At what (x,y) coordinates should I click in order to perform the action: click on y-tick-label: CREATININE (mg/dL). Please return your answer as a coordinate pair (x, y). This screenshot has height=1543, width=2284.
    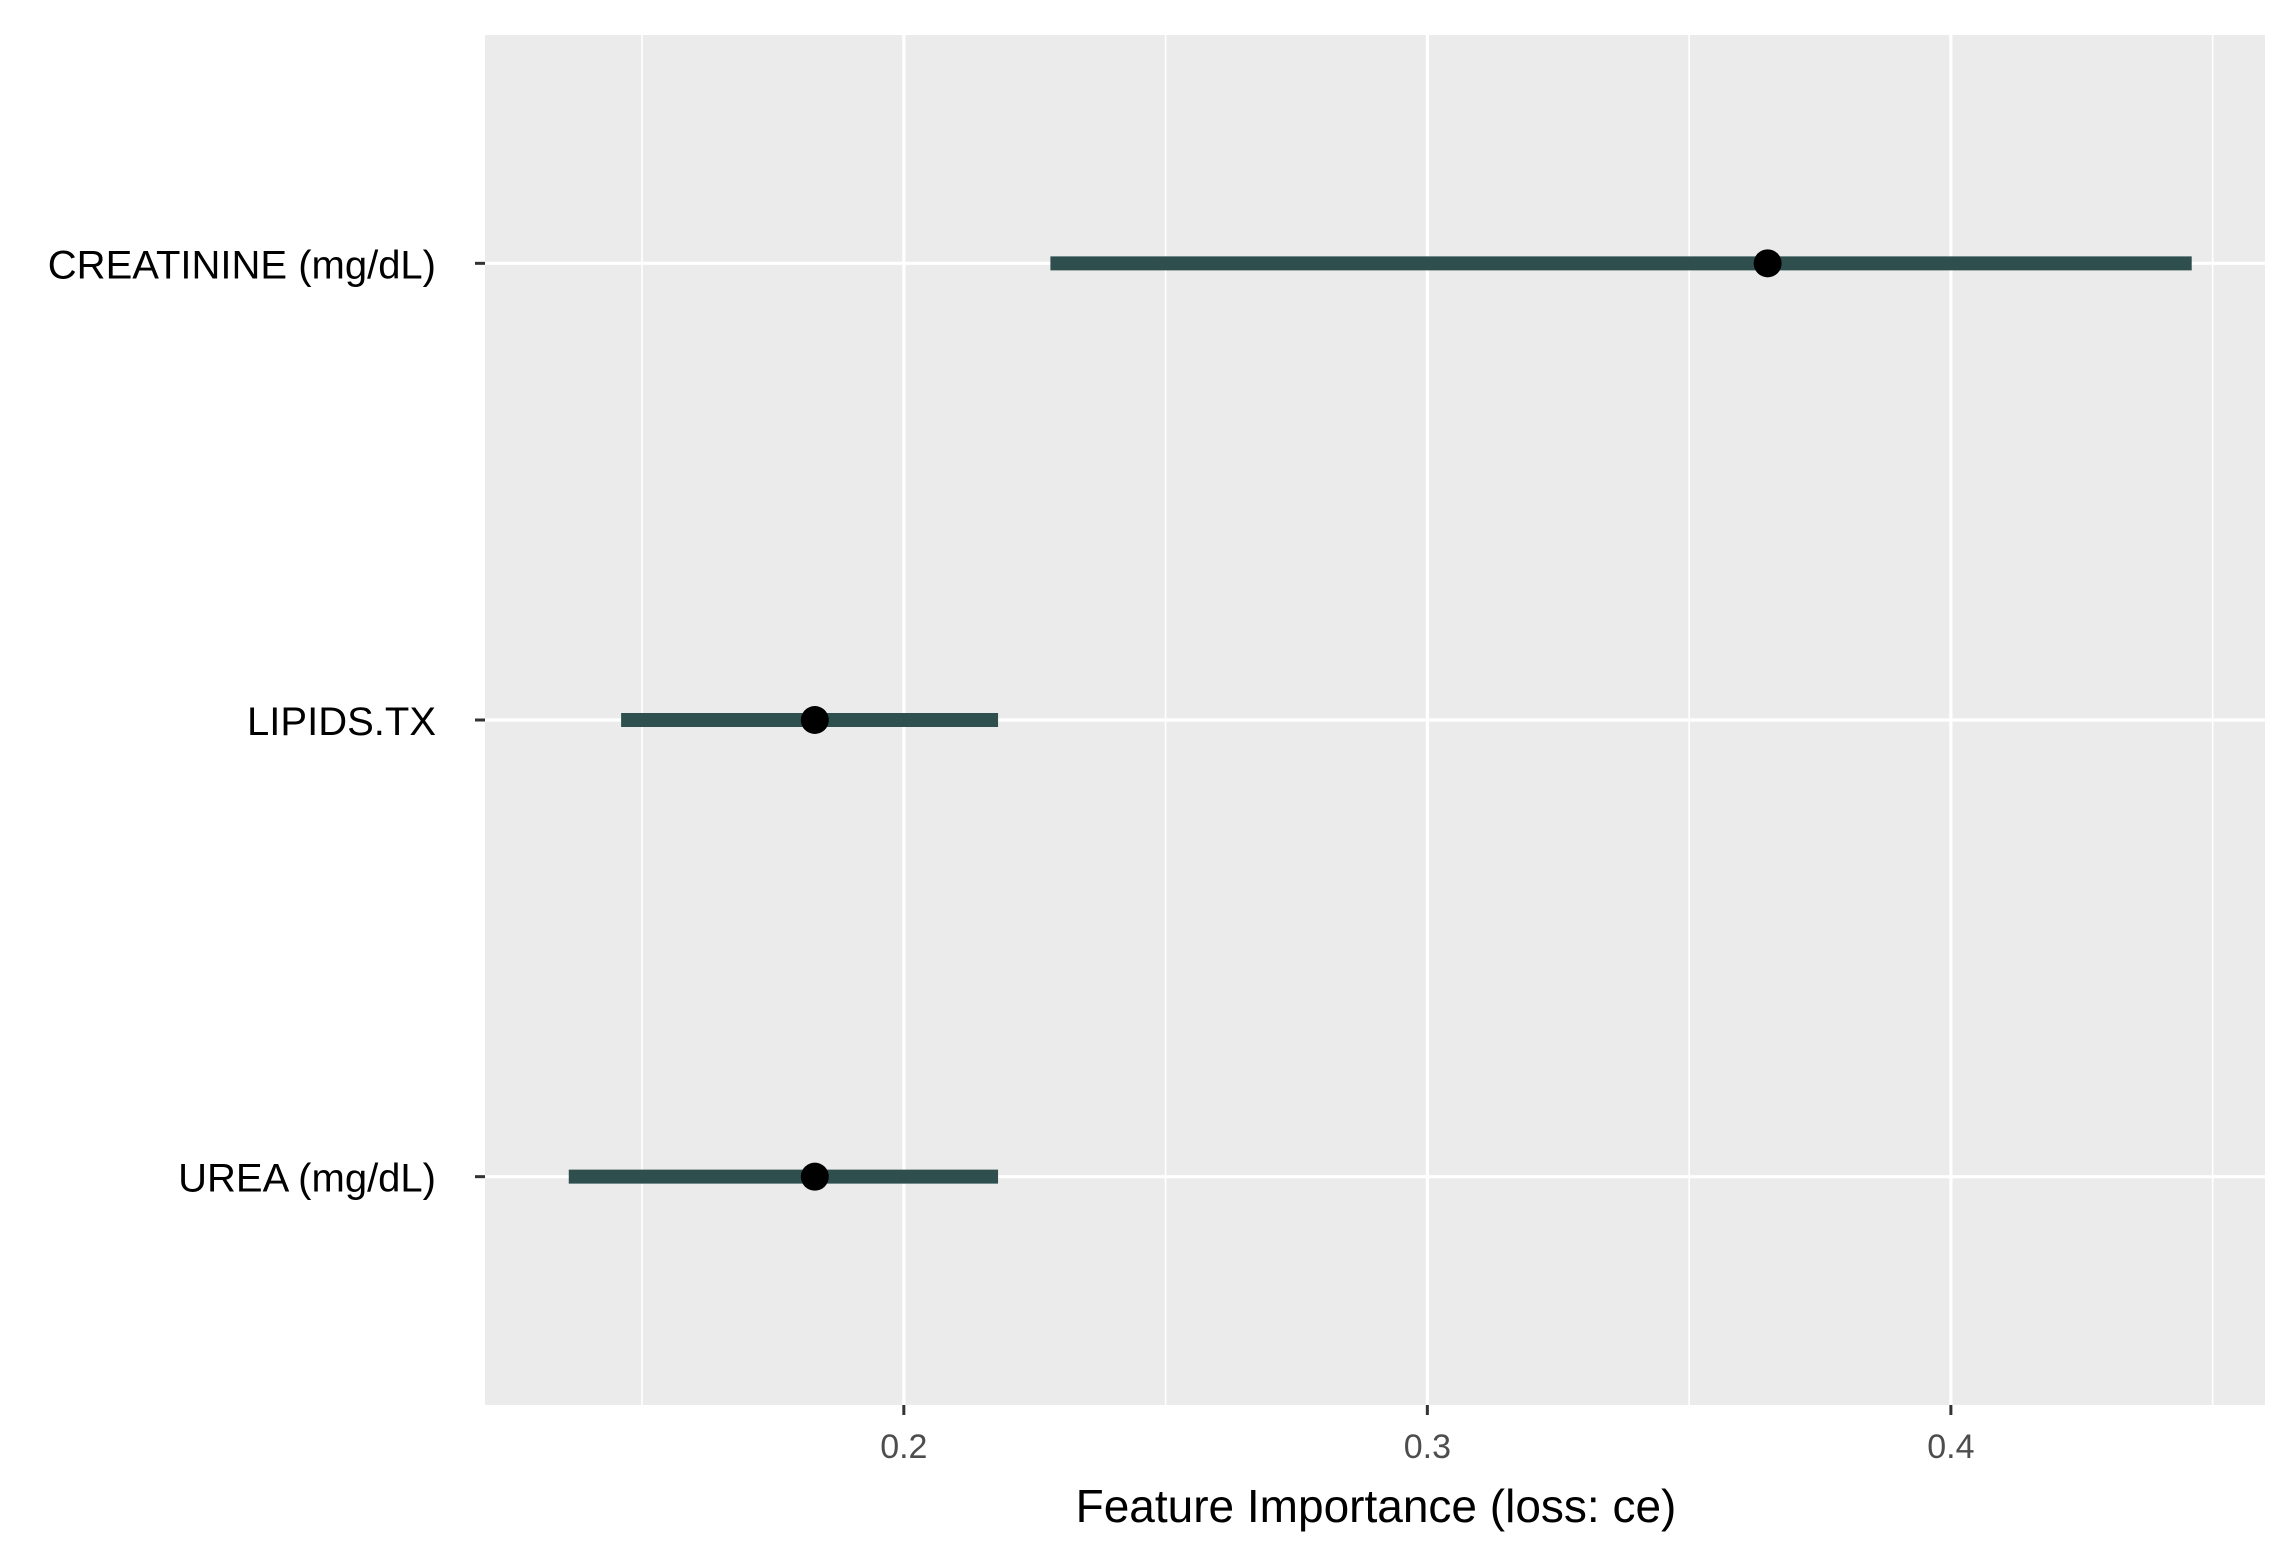
    Looking at the image, I should click on (242, 265).